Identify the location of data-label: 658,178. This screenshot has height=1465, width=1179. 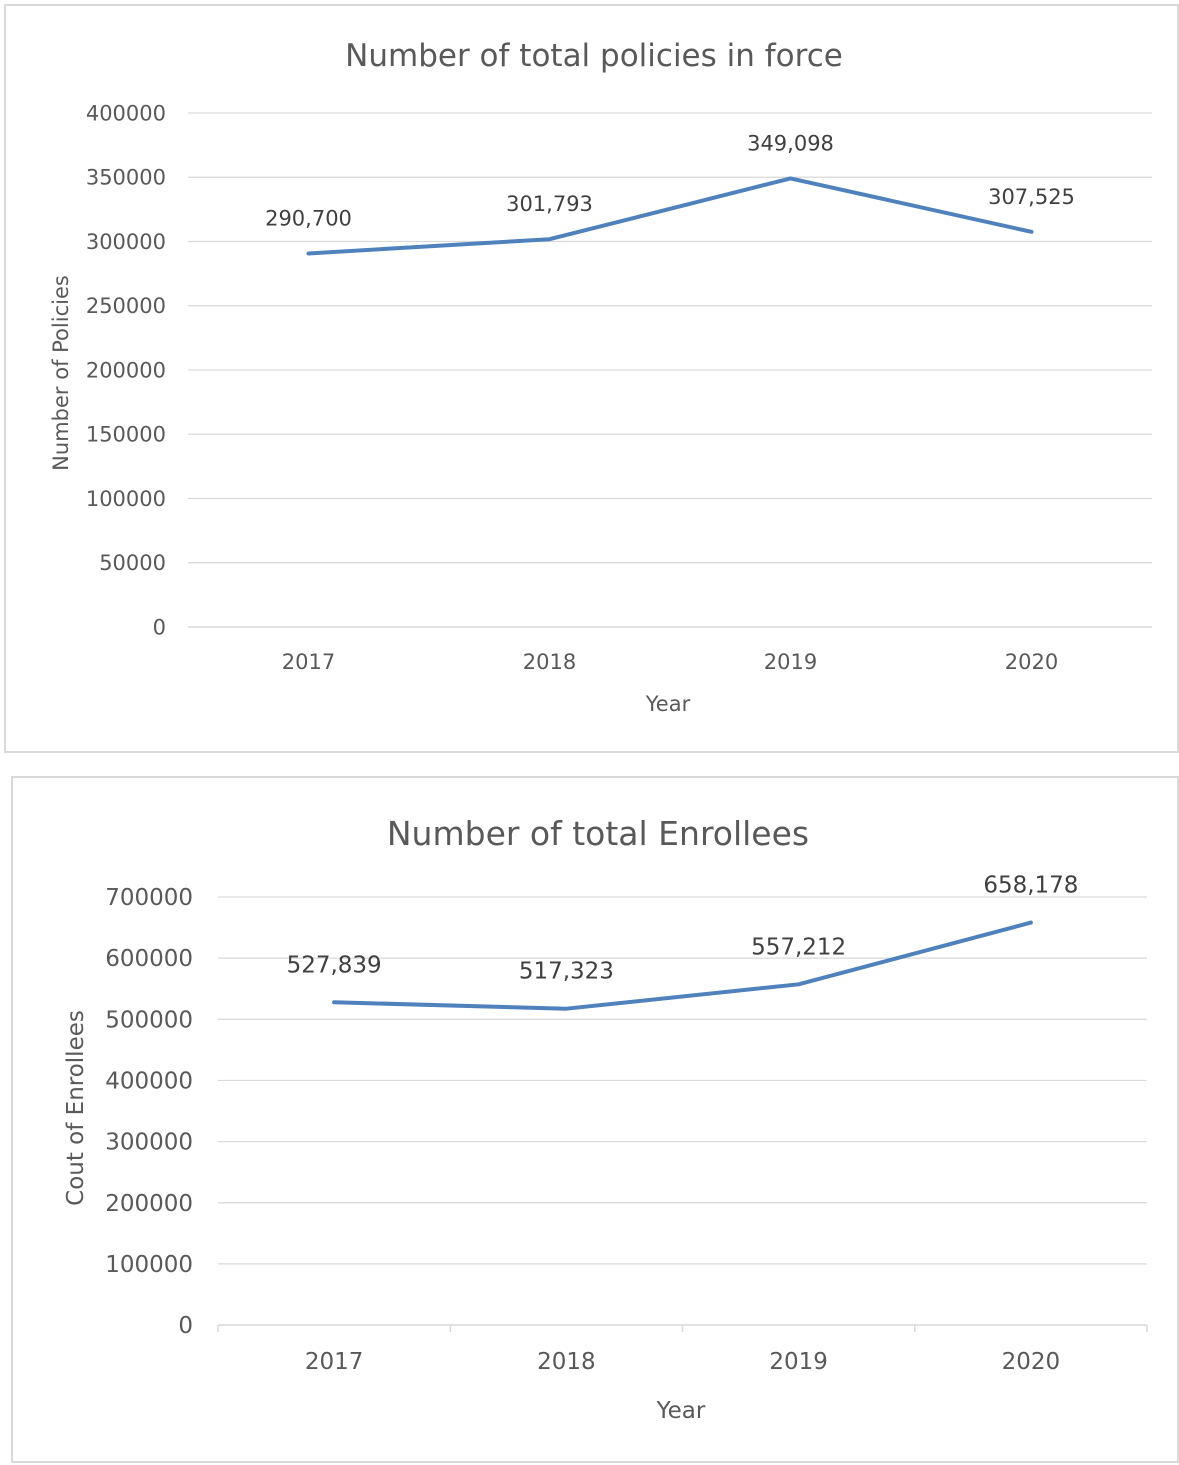
(1030, 886).